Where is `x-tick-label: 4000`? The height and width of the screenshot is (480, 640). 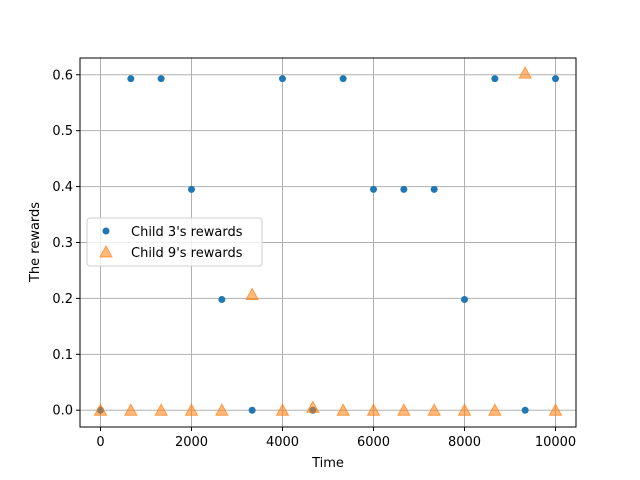 x-tick-label: 4000 is located at coordinates (282, 442).